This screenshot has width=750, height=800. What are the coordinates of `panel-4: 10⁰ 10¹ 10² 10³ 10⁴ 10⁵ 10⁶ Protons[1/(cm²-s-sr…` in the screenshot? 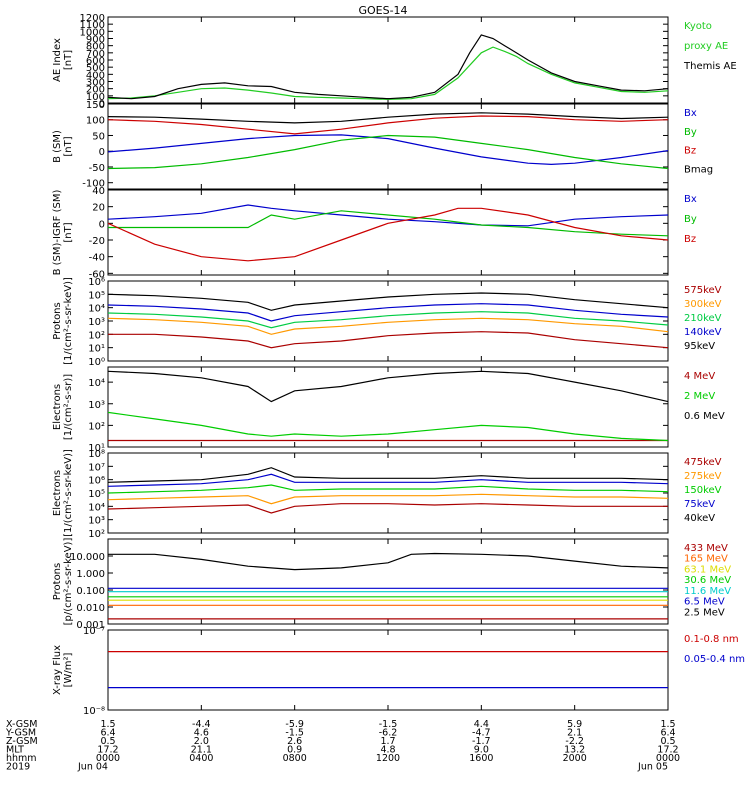 It's located at (387, 322).